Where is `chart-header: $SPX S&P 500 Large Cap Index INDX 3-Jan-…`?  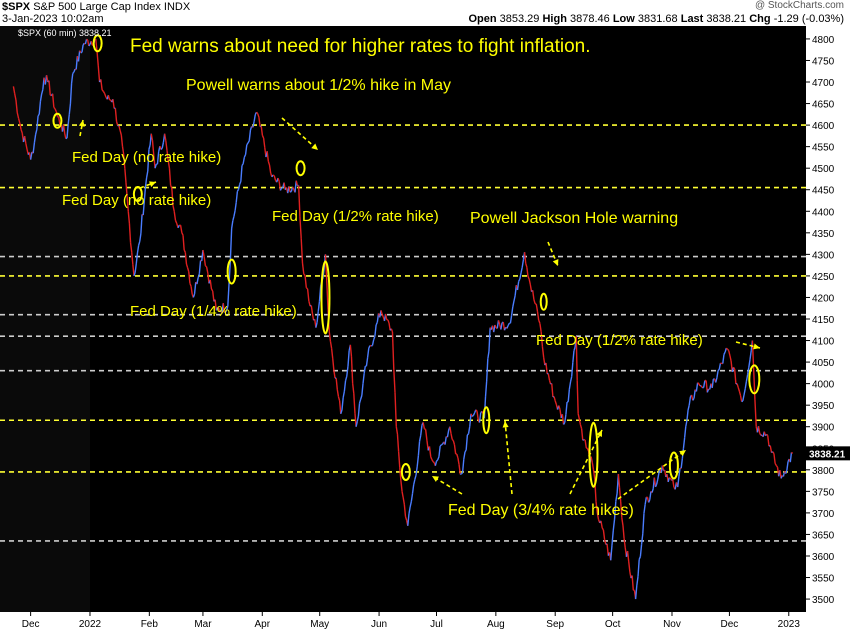
chart-header: $SPX S&P 500 Large Cap Index INDX 3-Jan-… is located at coordinates (425, 13).